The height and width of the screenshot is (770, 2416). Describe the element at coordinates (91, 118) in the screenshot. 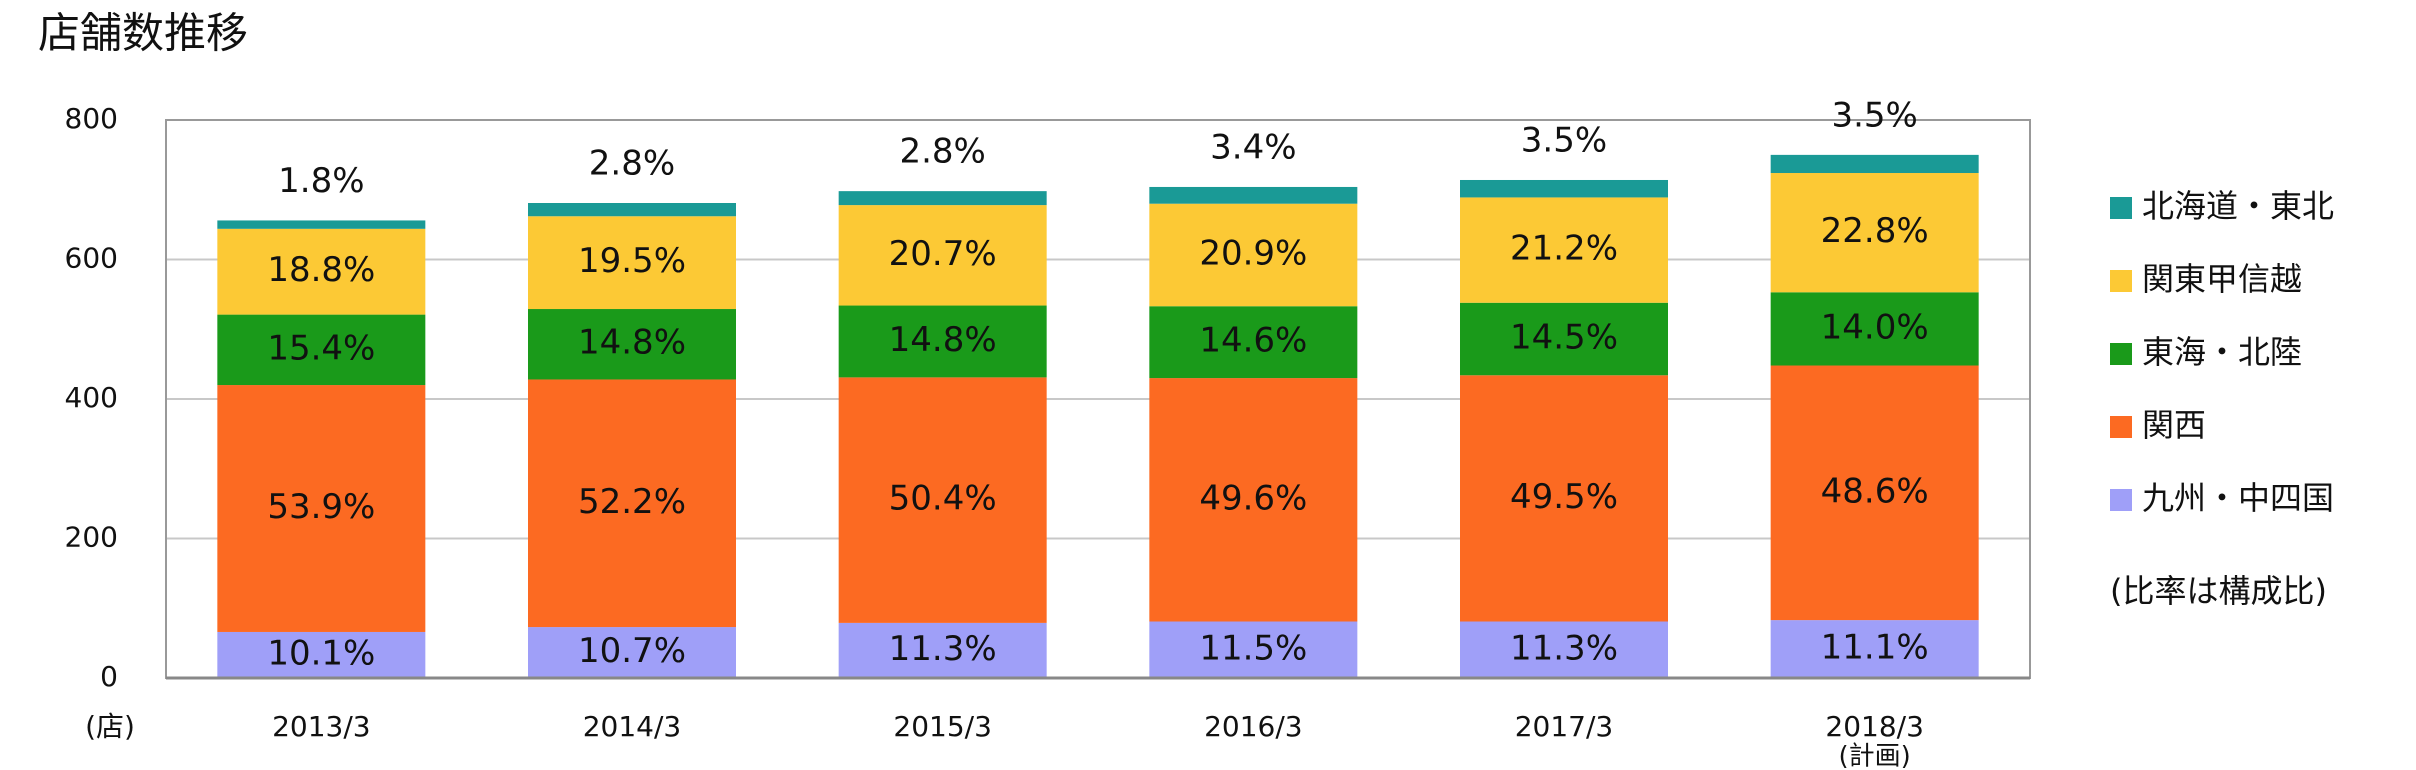

I see `y-tick-label: 800` at that location.